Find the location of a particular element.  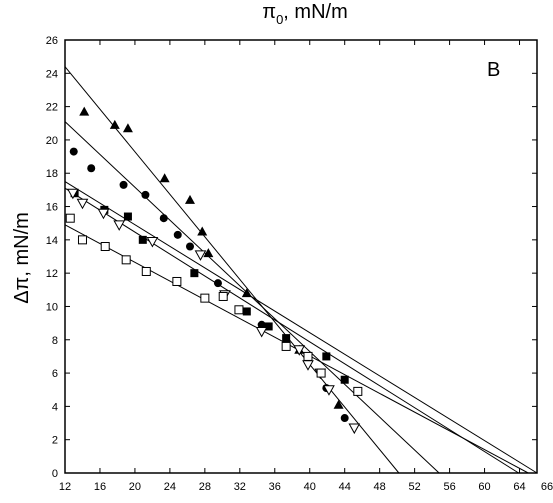

y-axis-label: Δπ, mN/m is located at coordinates (22, 258).